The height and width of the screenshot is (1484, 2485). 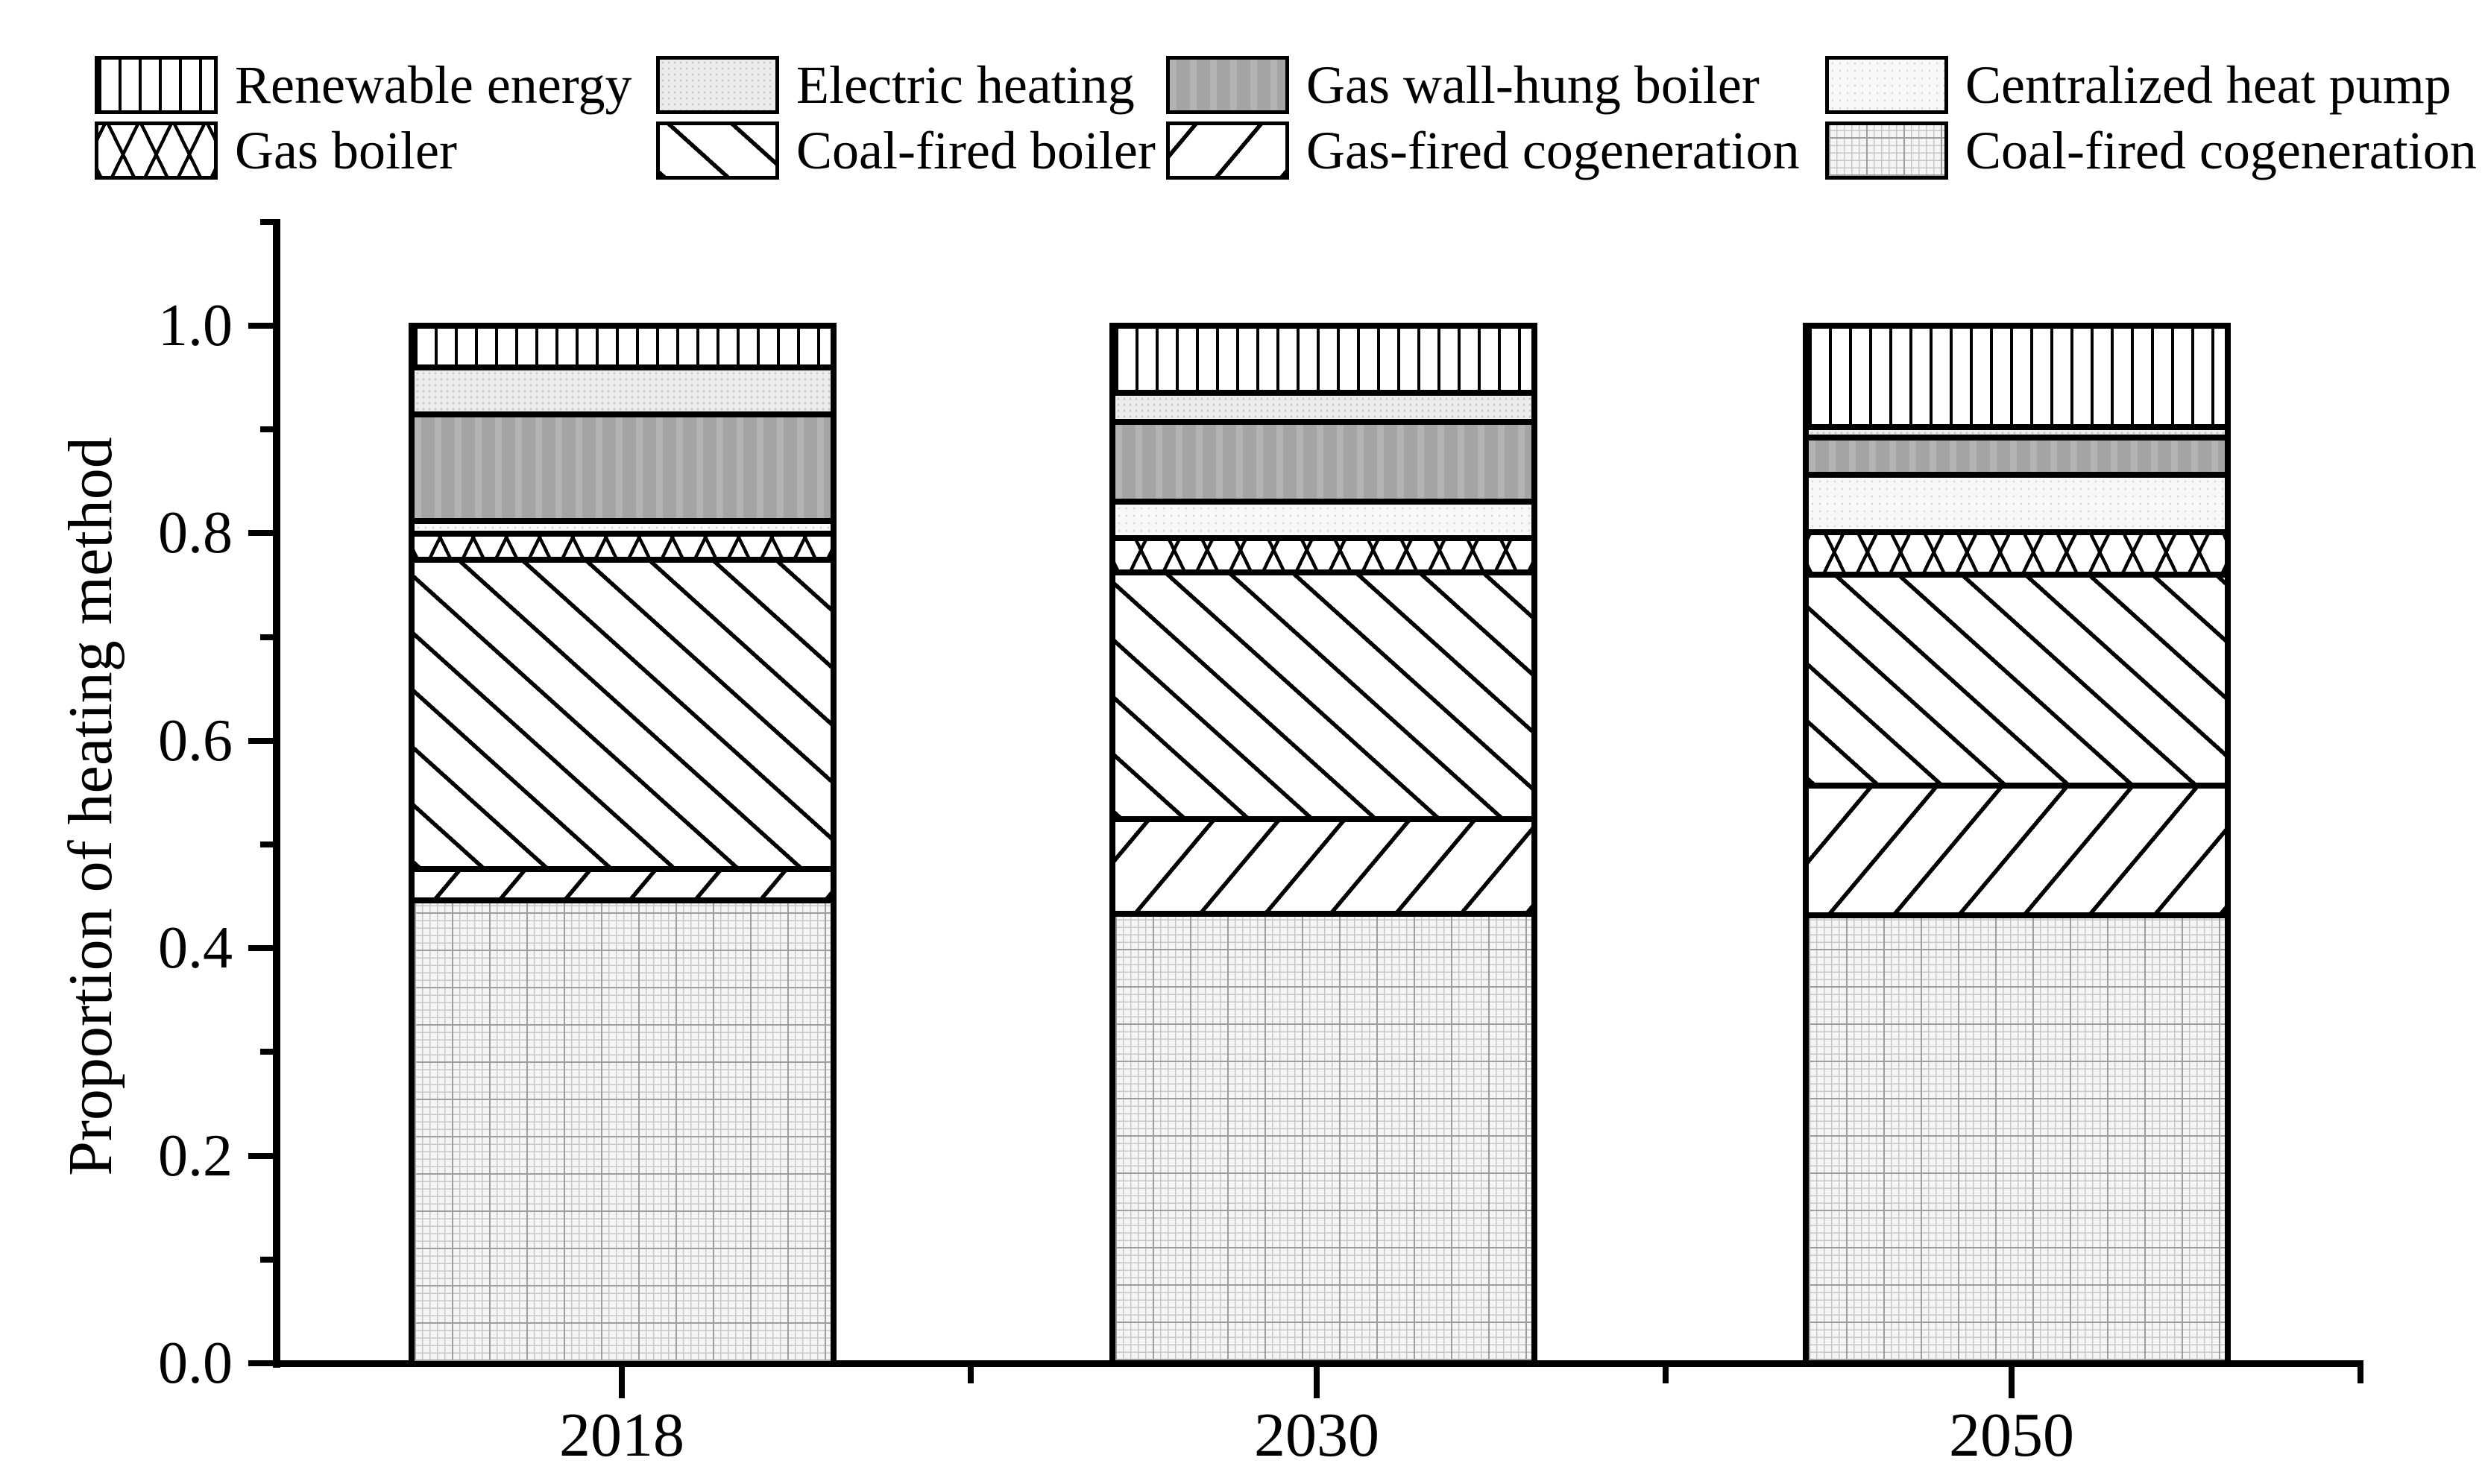 I want to click on x-tick-label: 2030, so click(x=1316, y=1435).